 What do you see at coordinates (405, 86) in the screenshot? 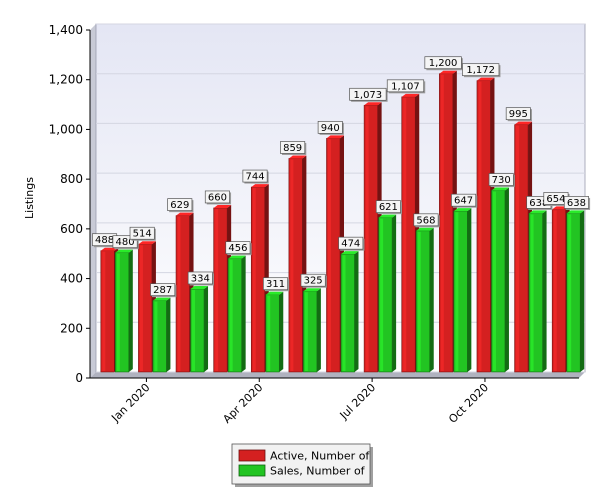
I see `data-label-text: 1,107` at bounding box center [405, 86].